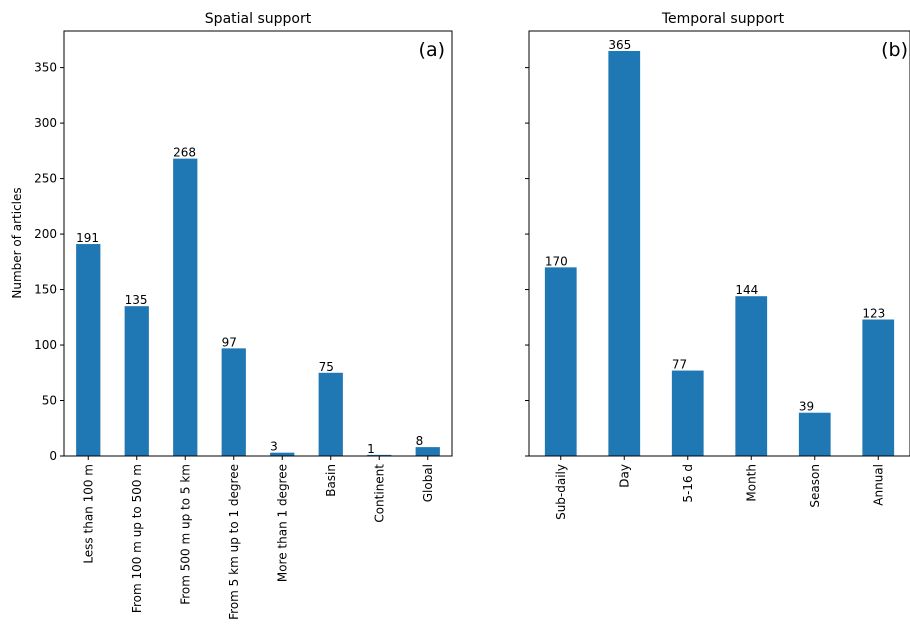 The height and width of the screenshot is (632, 910). Describe the element at coordinates (815, 486) in the screenshot. I see `x-tick-label-season: Season` at that location.